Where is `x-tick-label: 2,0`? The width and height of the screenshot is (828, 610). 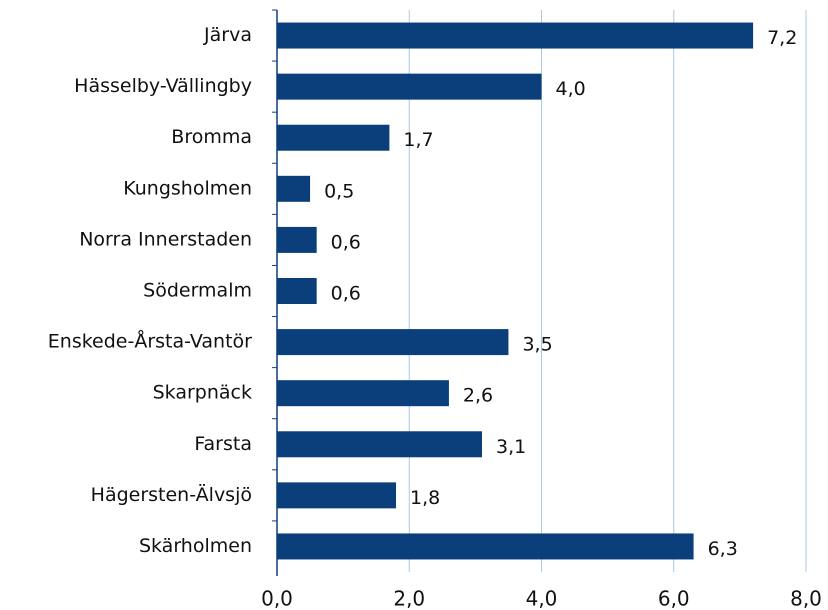 x-tick-label: 2,0 is located at coordinates (409, 598).